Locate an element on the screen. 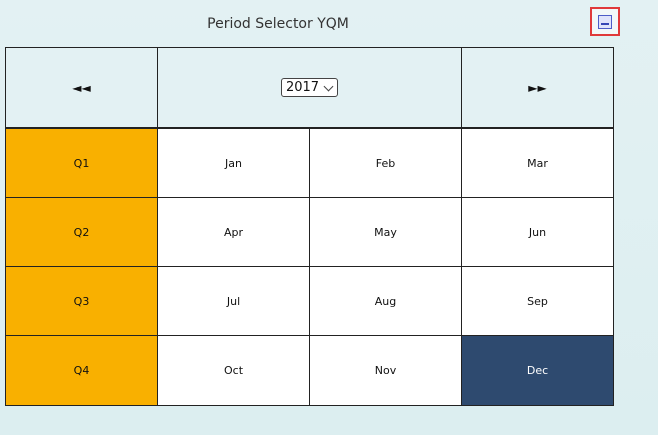  month-cell: Mar is located at coordinates (537, 163).